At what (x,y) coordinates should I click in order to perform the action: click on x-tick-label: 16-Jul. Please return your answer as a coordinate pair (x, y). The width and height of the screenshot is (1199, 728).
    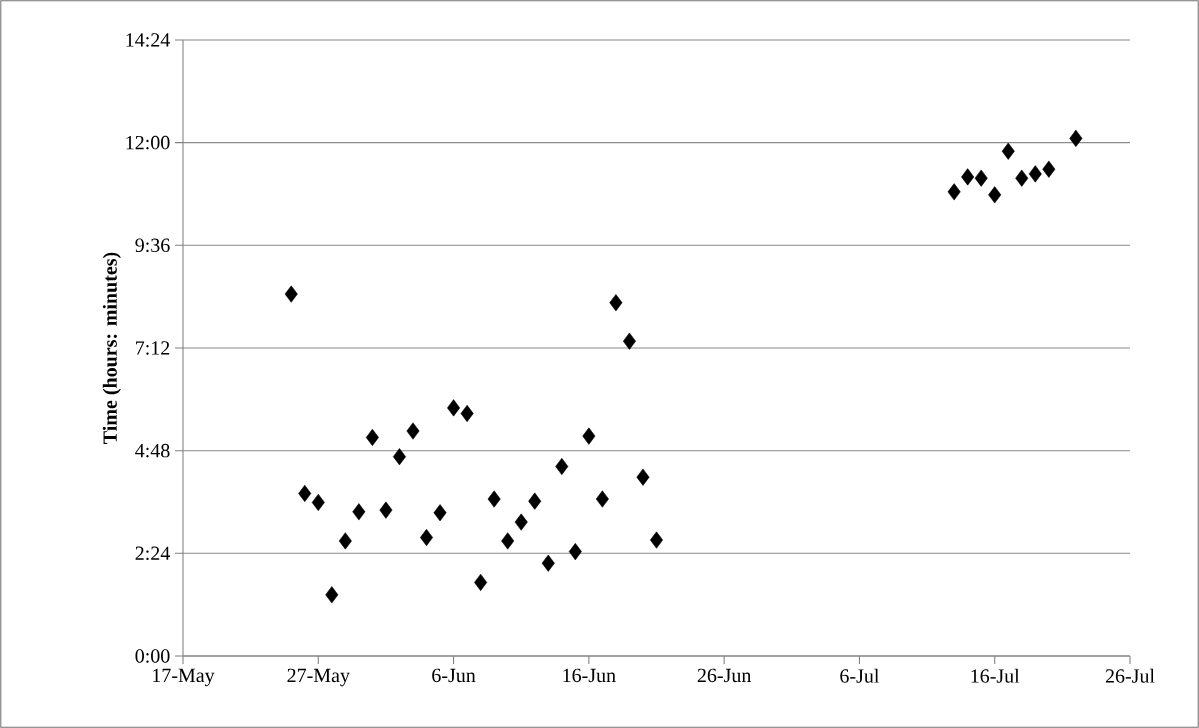
    Looking at the image, I should click on (995, 675).